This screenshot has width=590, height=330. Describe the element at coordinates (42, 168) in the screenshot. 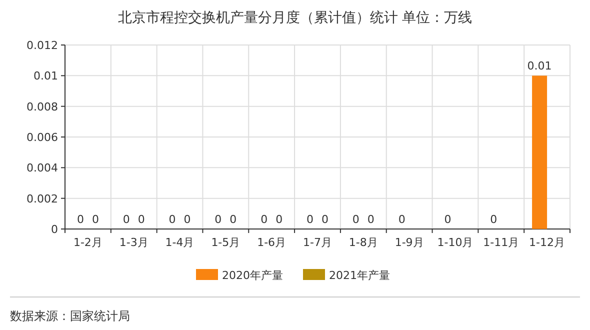

I see `y-tick-label: 0.004` at that location.